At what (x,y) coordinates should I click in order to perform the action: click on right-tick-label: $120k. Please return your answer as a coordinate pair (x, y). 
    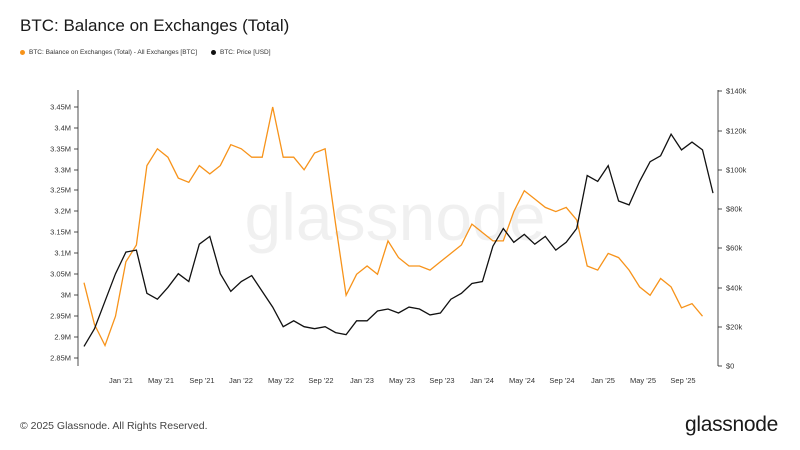
    Looking at the image, I should click on (736, 131).